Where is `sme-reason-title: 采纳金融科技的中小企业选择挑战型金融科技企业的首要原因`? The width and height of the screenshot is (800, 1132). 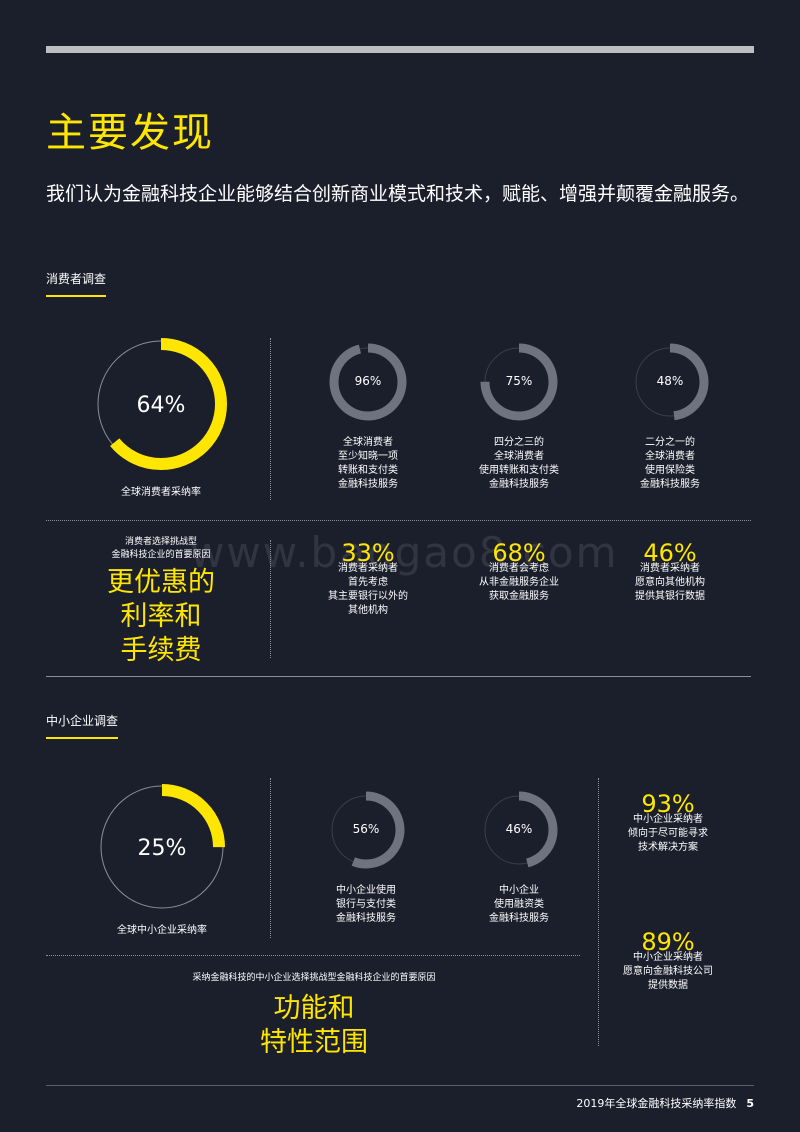 sme-reason-title: 采纳金融科技的中小企业选择挑战型金融科技企业的首要原因 is located at coordinates (314, 978).